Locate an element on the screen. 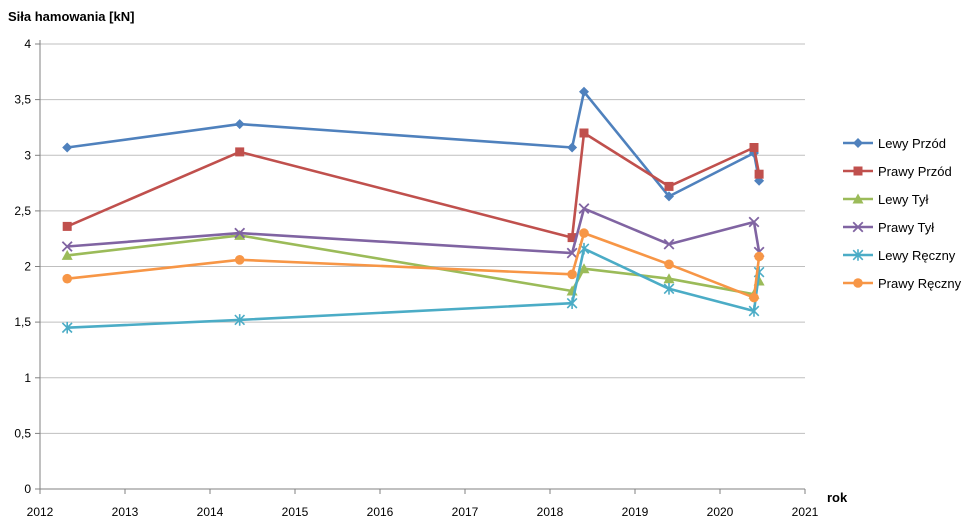 The width and height of the screenshot is (970, 526). legend-marker-triangle-icon is located at coordinates (858, 198).